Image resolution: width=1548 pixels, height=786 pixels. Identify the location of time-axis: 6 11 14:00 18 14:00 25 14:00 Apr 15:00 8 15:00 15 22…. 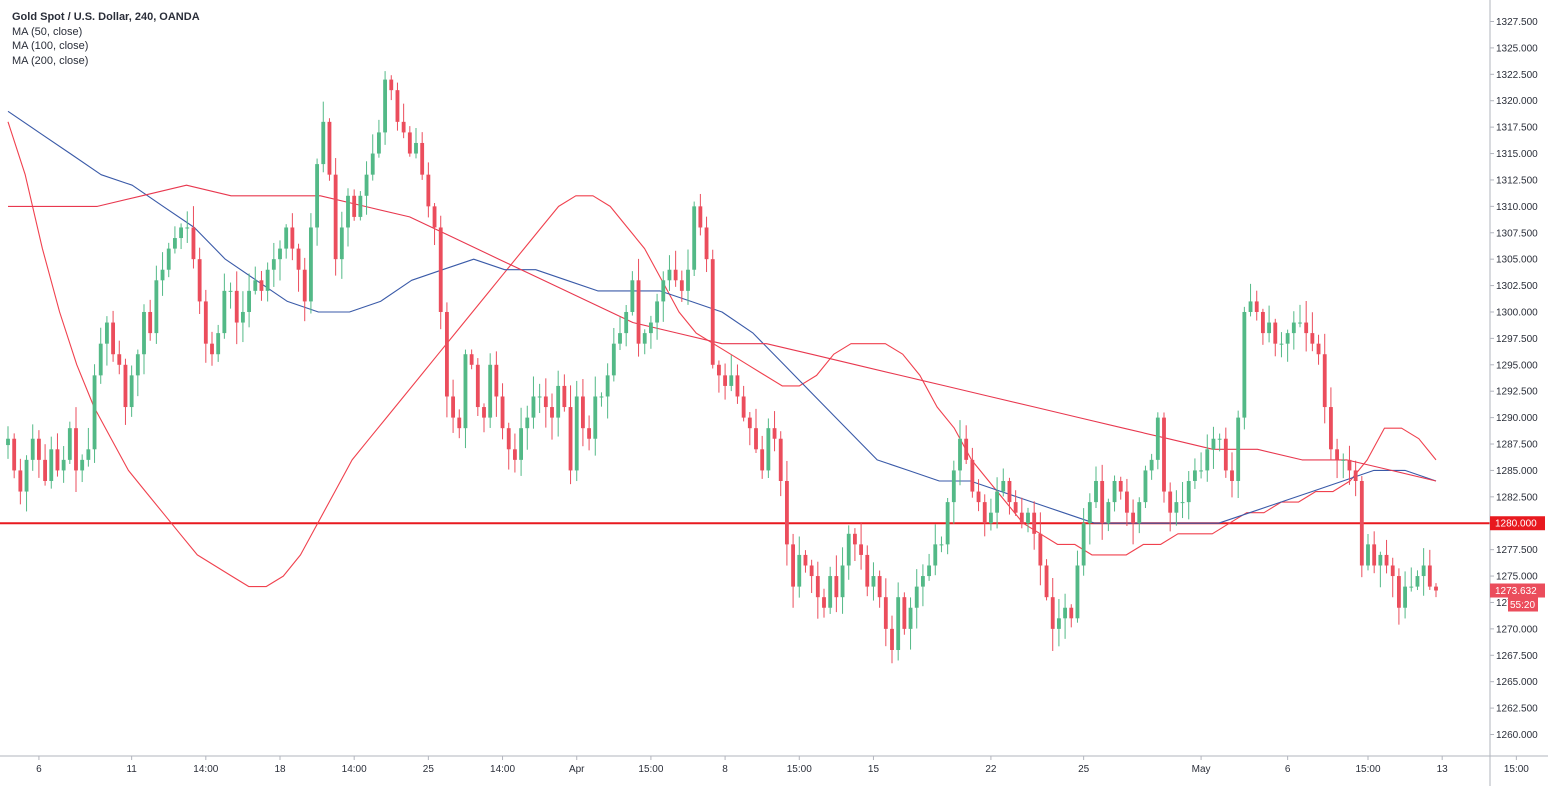
(792, 765).